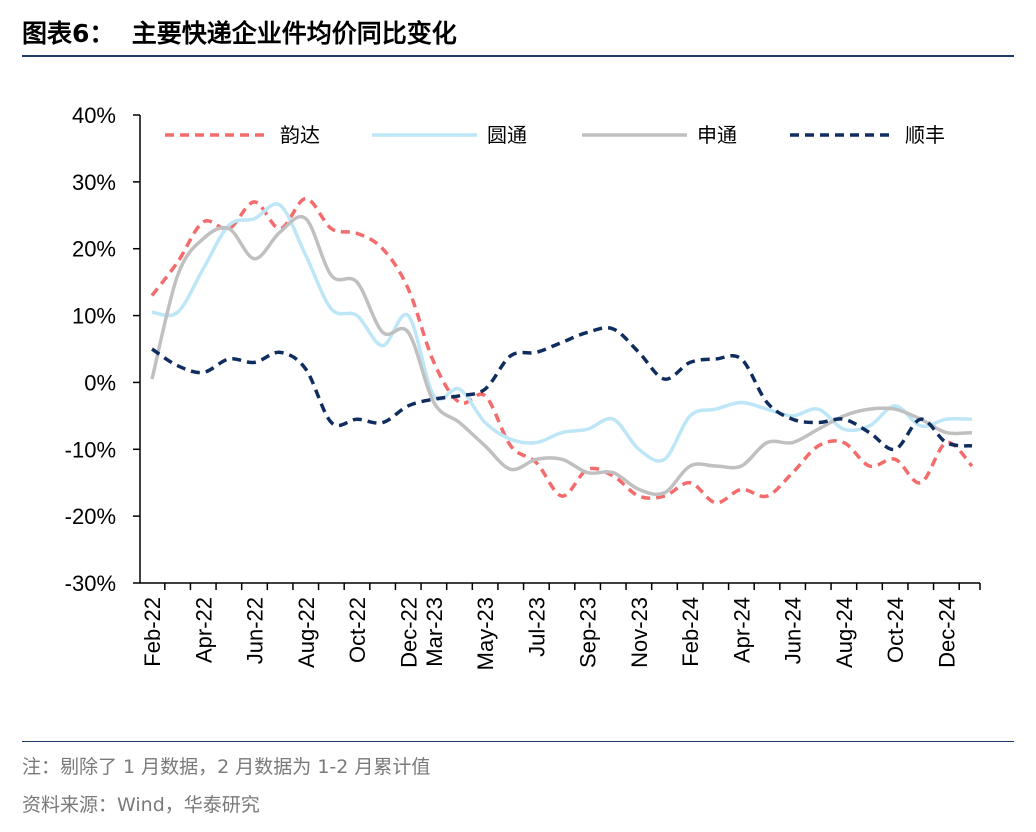 Image resolution: width=1036 pixels, height=832 pixels. I want to click on x-tick-label: Dec-22, so click(408, 632).